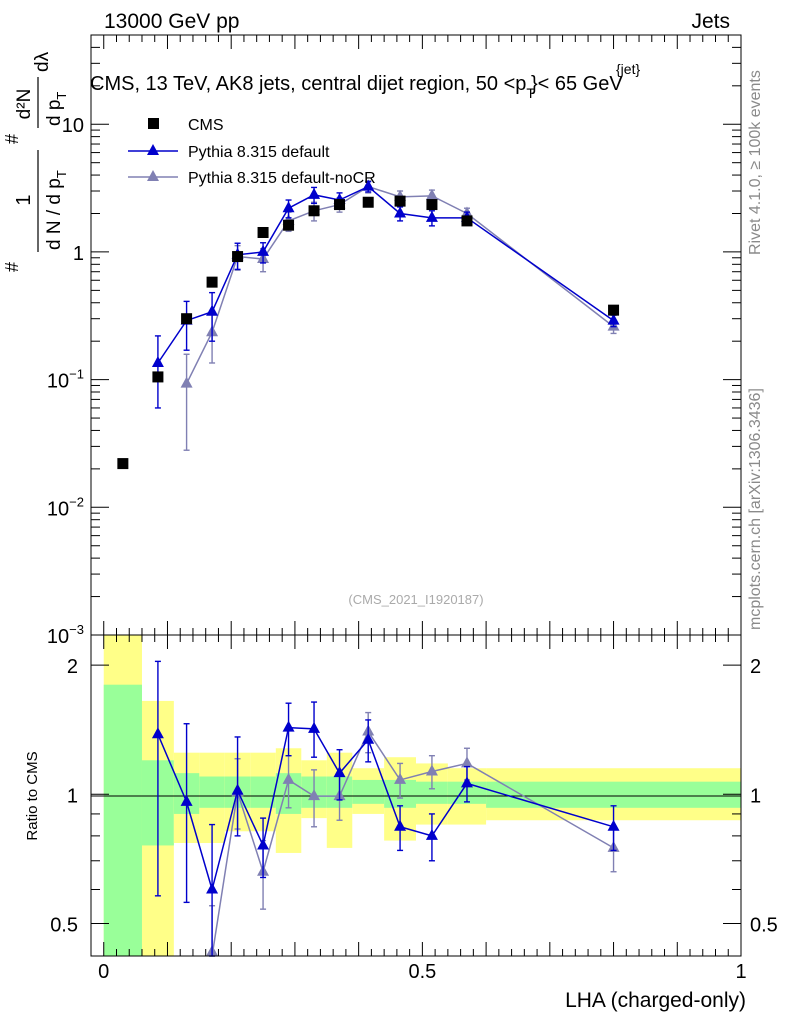  I want to click on analysis-watermark: (CMS_2021_I1920187), so click(415, 599).